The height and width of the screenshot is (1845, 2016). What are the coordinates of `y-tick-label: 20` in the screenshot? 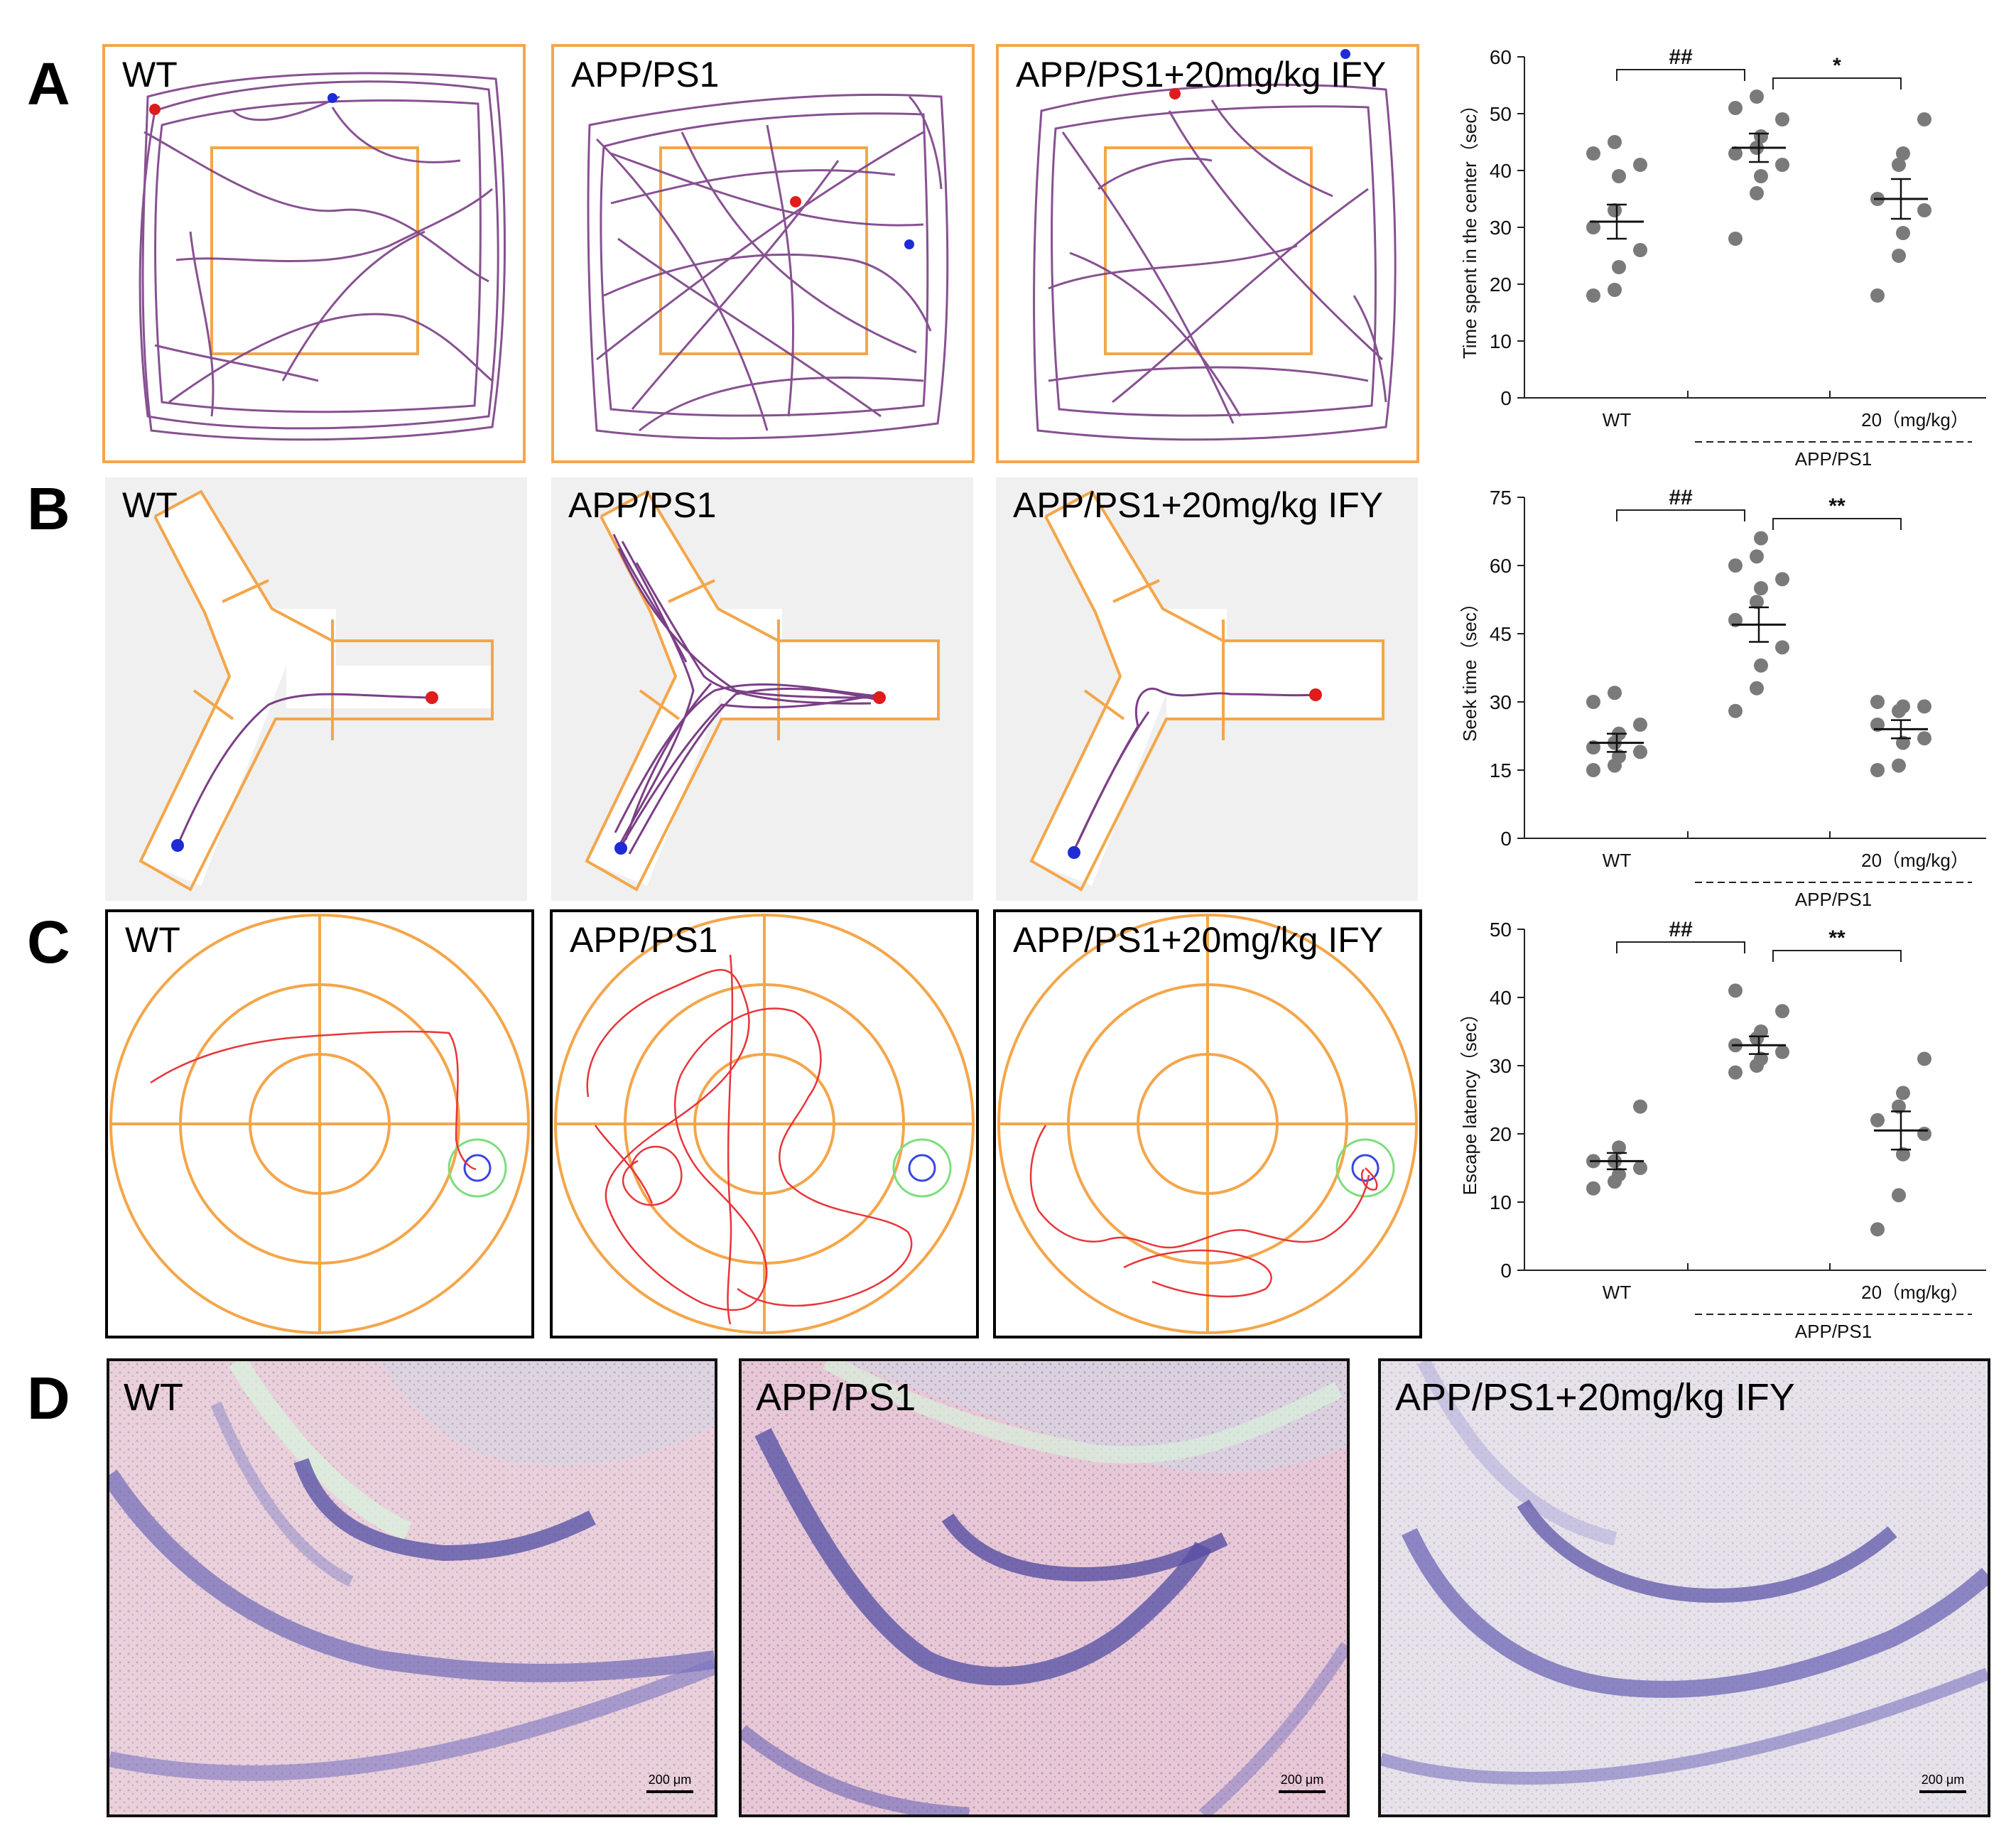 It's located at (1501, 1134).